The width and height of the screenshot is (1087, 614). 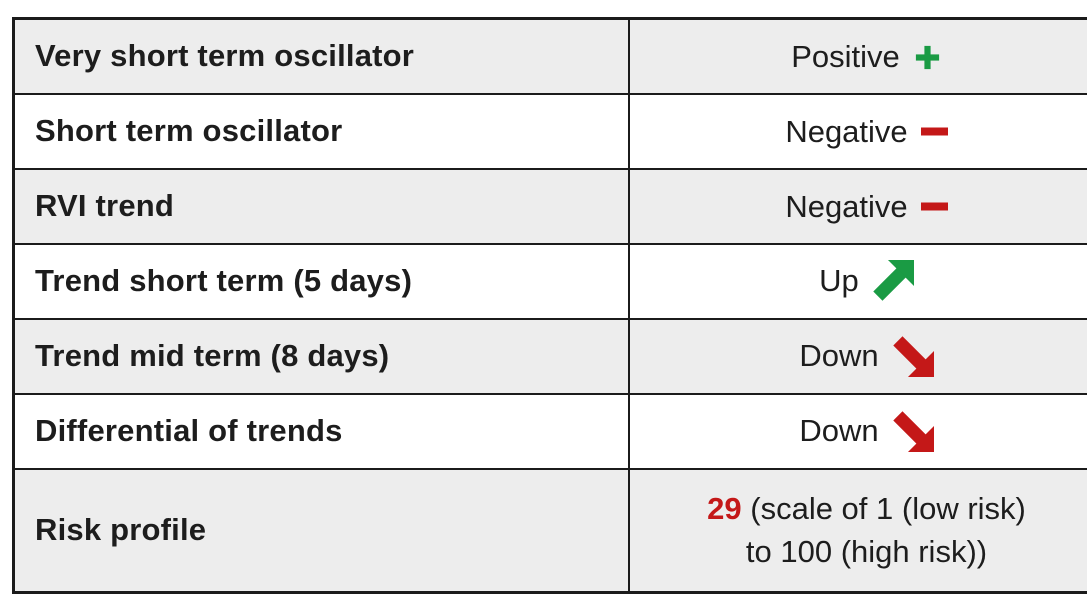 I want to click on indicator-value-cell: Positive, so click(x=857, y=56).